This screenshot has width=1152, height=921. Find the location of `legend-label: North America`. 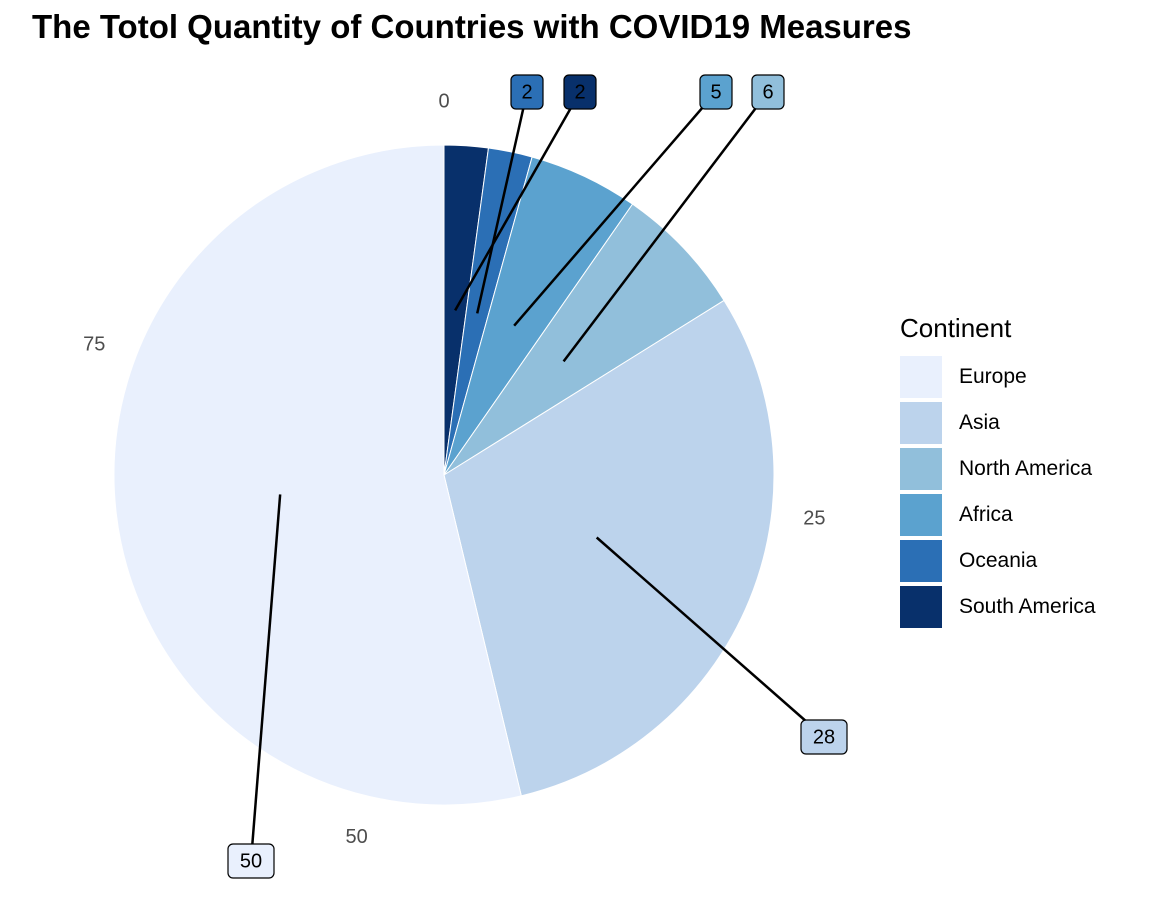

legend-label: North America is located at coordinates (1026, 468).